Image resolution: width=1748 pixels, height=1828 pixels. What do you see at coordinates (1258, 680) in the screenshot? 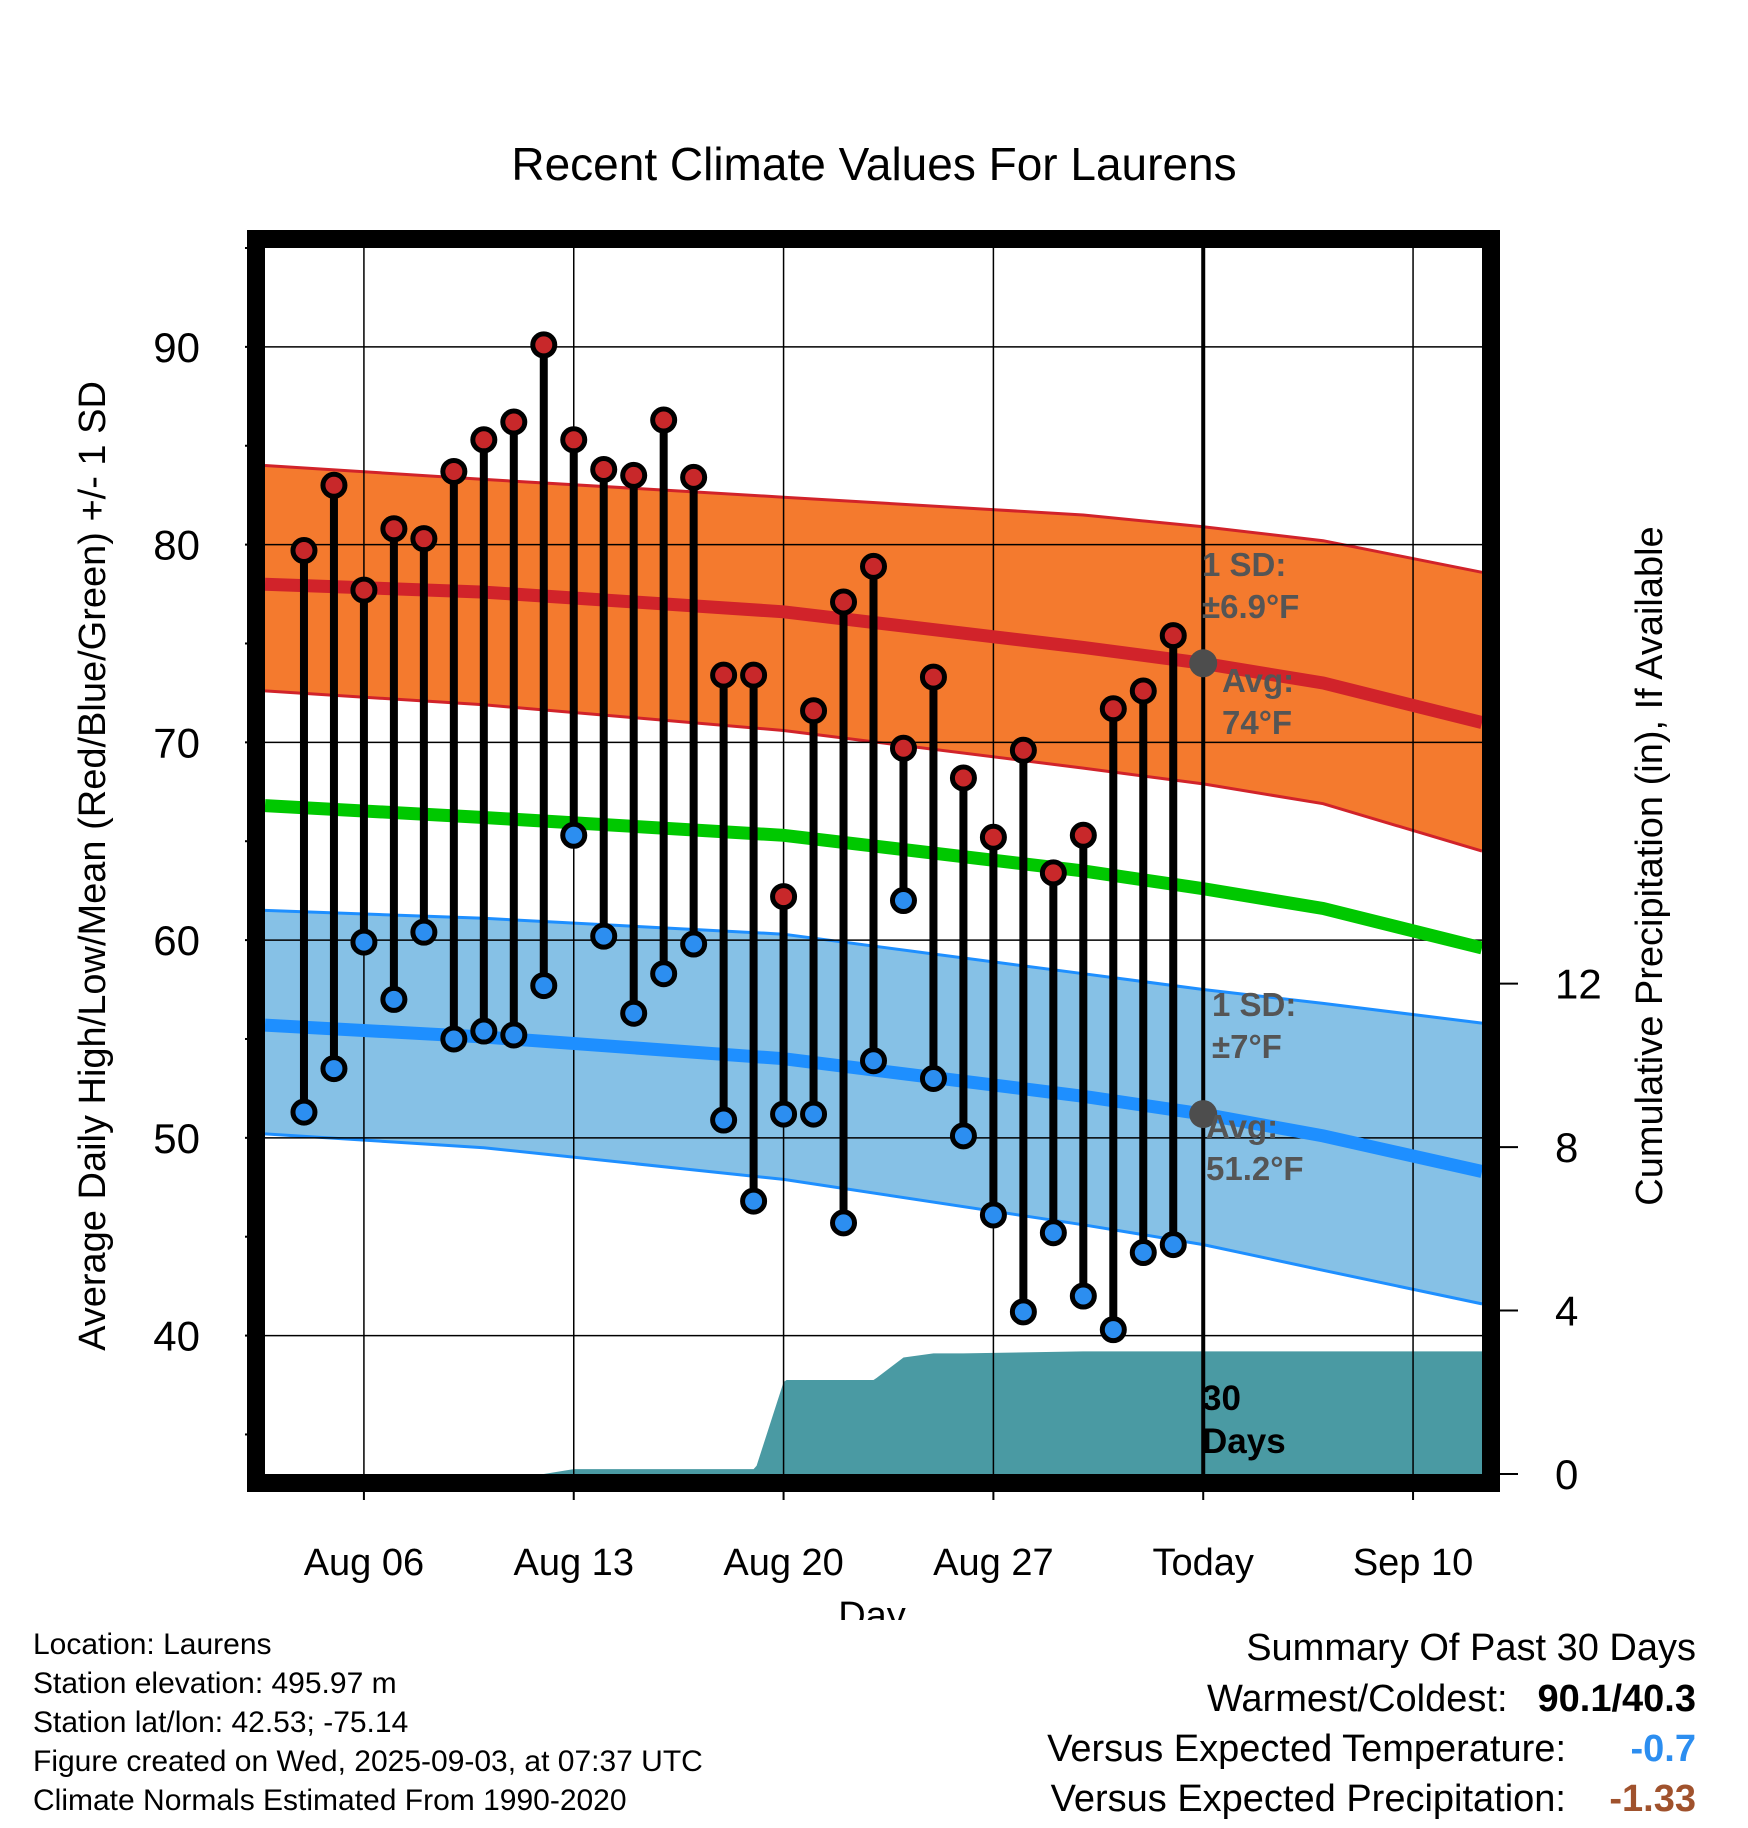
I see `high-avg-annotation: Avg:` at bounding box center [1258, 680].